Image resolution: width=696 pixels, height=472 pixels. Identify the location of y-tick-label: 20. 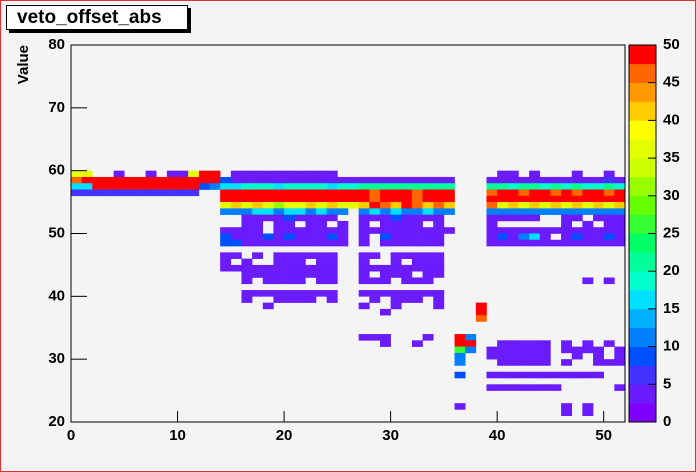
(56, 421).